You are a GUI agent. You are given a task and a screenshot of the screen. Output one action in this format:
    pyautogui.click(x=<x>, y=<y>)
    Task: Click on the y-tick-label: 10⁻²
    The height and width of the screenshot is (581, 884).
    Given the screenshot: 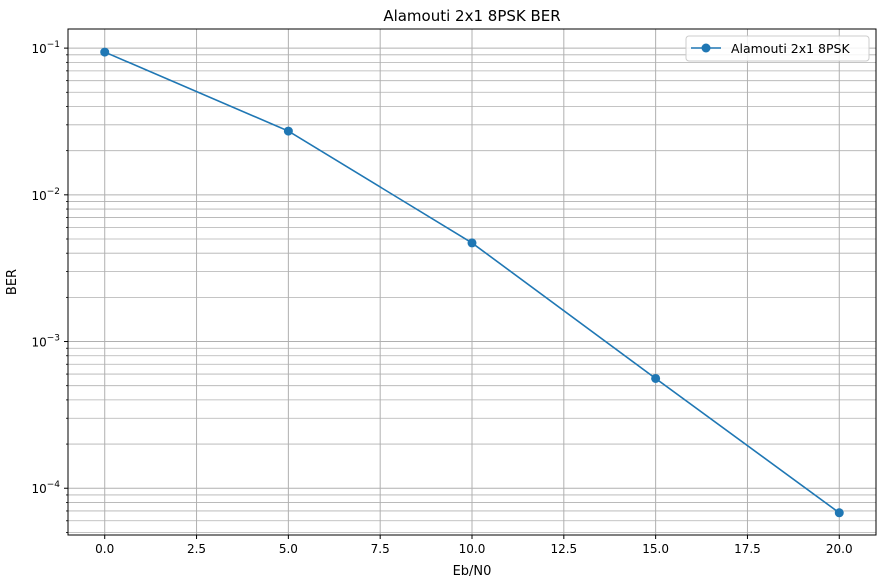 What is the action you would take?
    pyautogui.click(x=45, y=195)
    